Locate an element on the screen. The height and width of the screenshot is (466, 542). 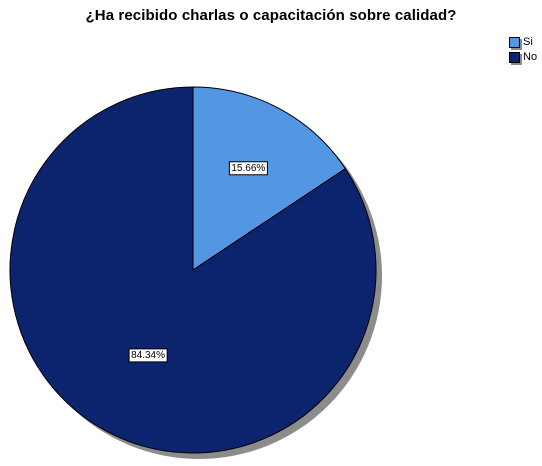
data-label-text-si: 15.66% is located at coordinates (248, 168).